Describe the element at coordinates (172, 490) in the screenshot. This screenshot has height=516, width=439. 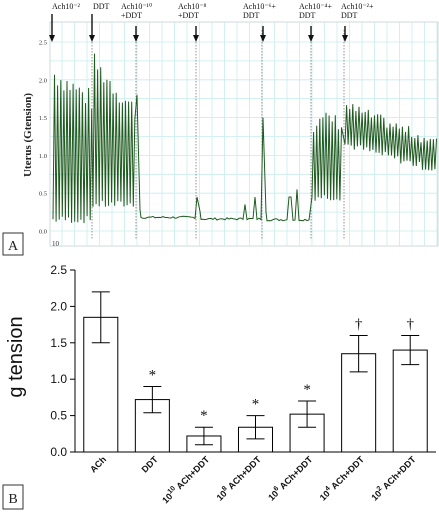
I see `category-label-exponent: 10` at that location.